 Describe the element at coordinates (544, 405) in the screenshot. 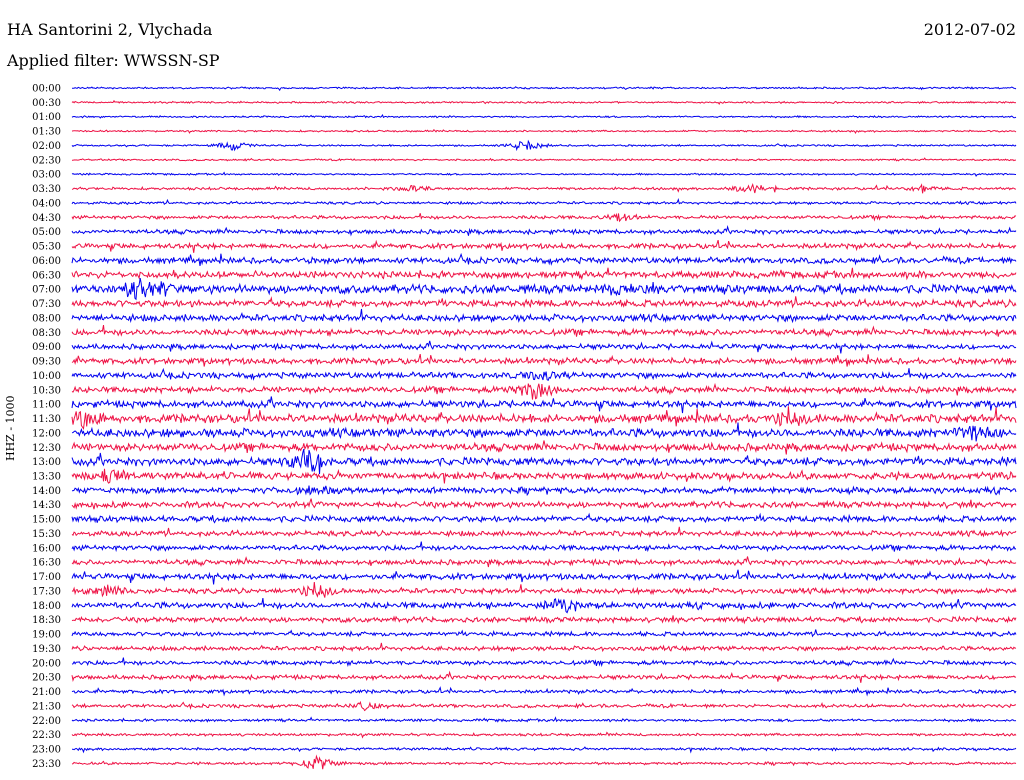

I see `trace-11:00` at that location.